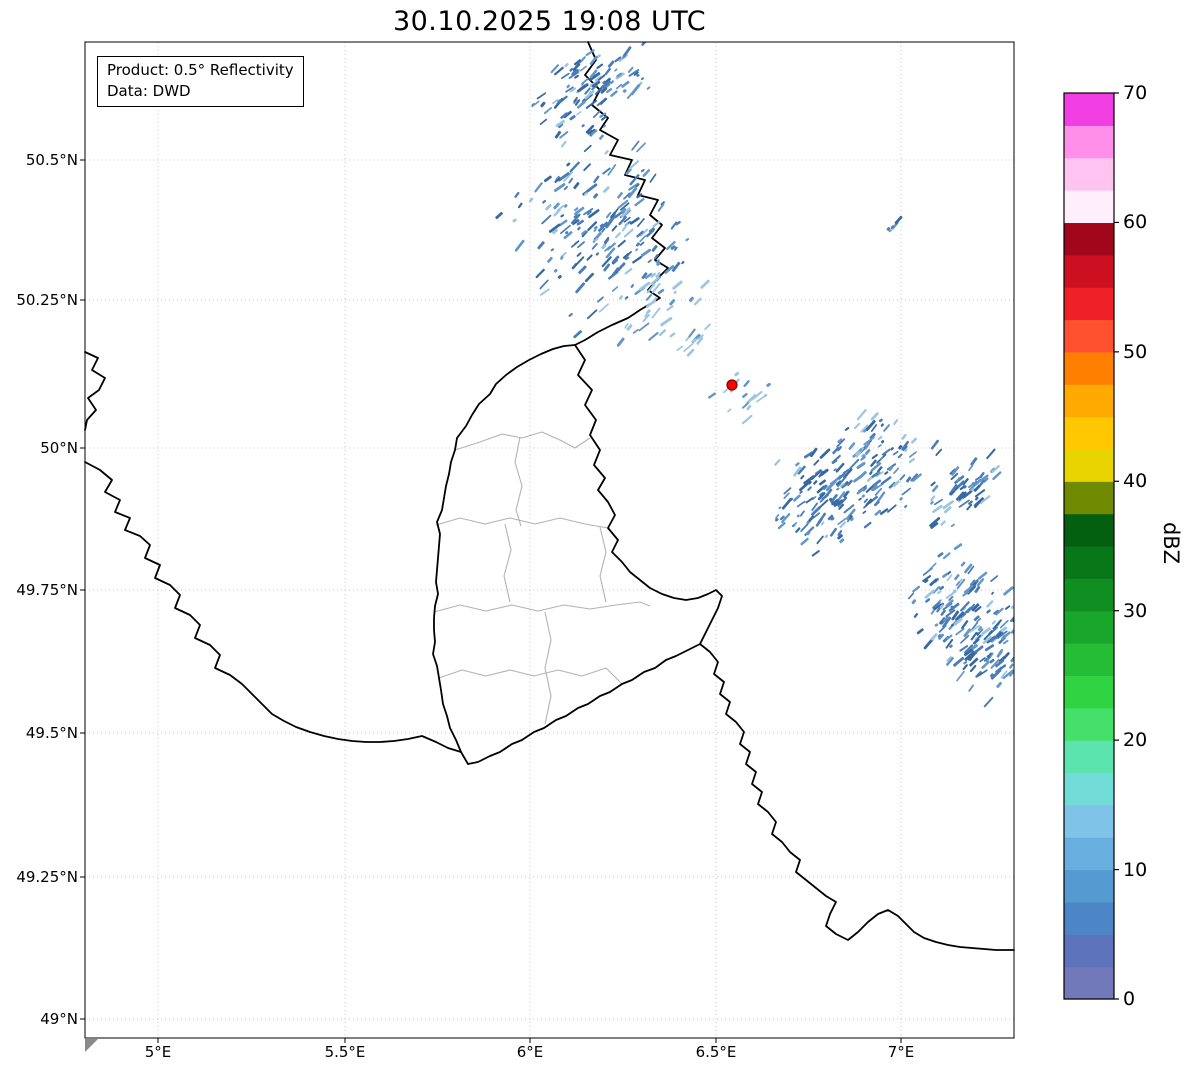  What do you see at coordinates (1135, 93) in the screenshot?
I see `colorbar-tick-label: 70` at bounding box center [1135, 93].